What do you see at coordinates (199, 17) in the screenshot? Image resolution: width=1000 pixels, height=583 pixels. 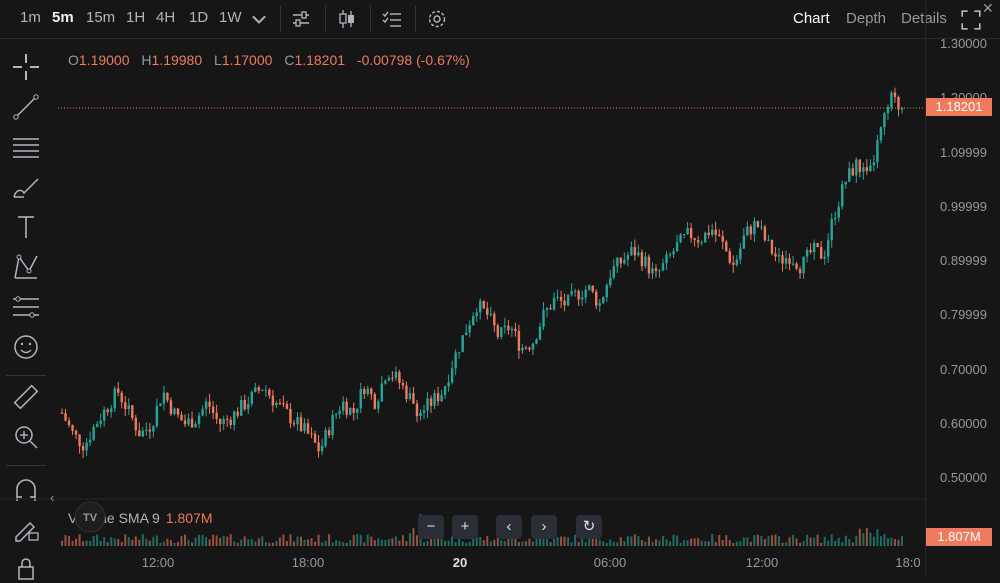 I see `timeframe-1d: 1D` at bounding box center [199, 17].